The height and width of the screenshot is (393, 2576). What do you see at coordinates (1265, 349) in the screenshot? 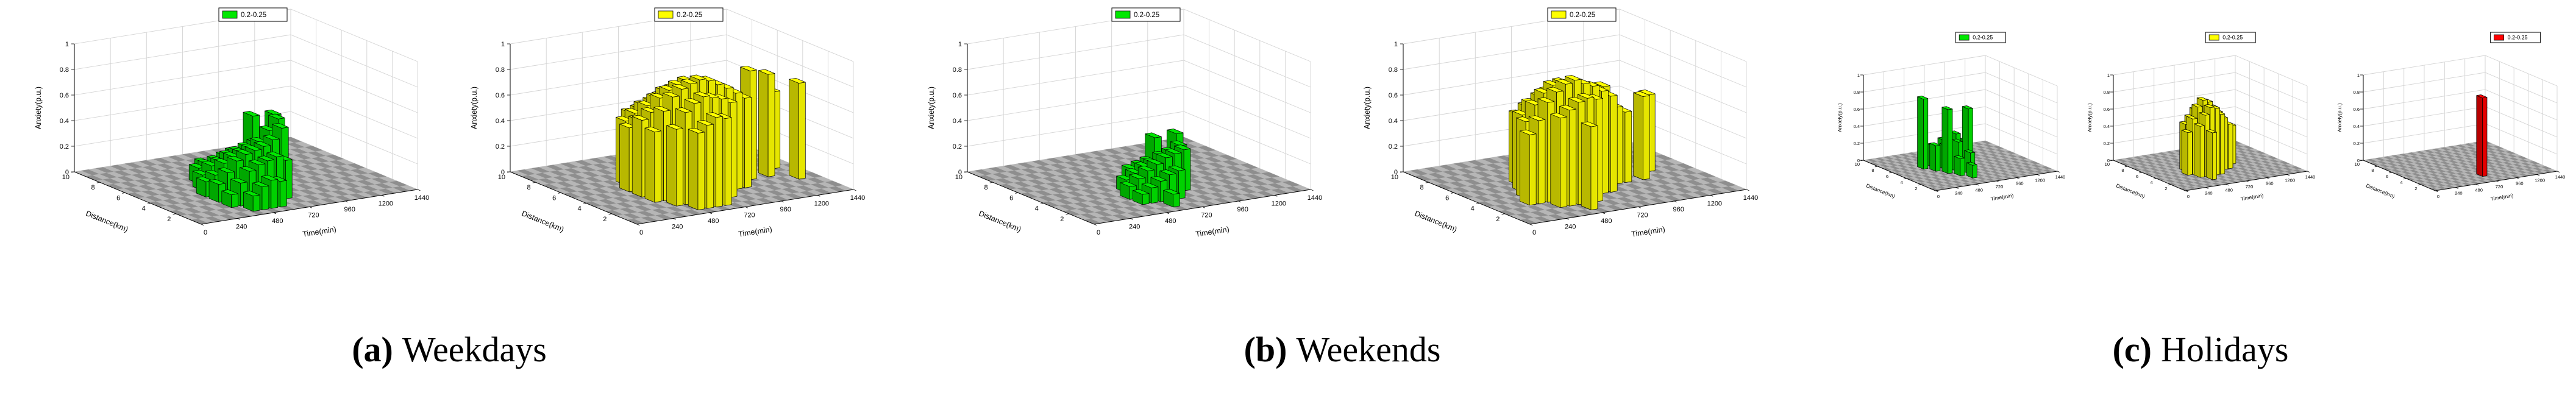
I see `caption-letter-b: (b)` at bounding box center [1265, 349].